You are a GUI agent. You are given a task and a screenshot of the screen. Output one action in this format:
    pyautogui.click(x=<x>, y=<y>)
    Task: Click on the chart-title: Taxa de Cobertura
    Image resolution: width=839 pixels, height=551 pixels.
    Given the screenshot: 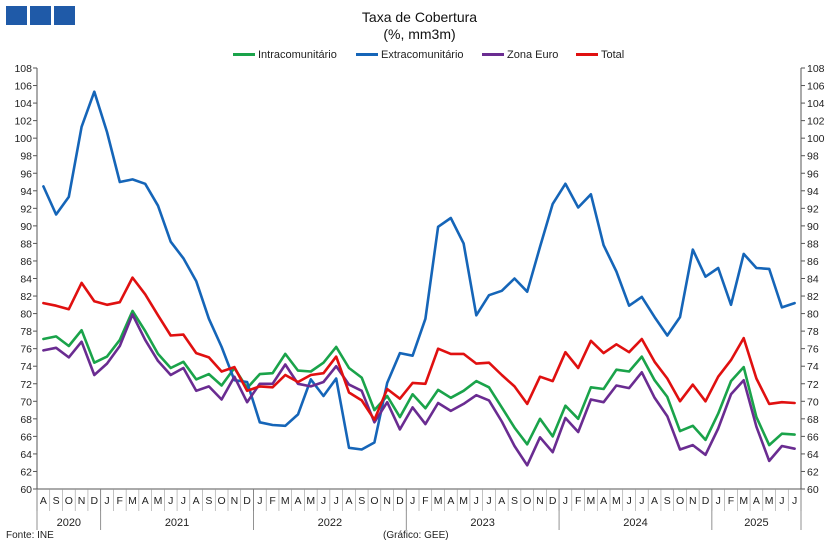 What is the action you would take?
    pyautogui.click(x=419, y=17)
    